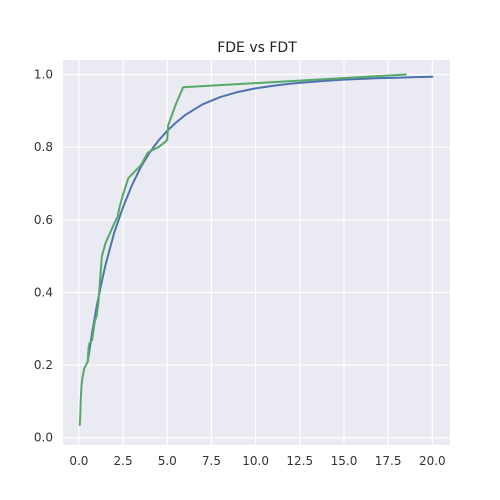 This screenshot has width=500, height=500. What do you see at coordinates (43, 292) in the screenshot?
I see `y-tick-label: 0.4` at bounding box center [43, 292].